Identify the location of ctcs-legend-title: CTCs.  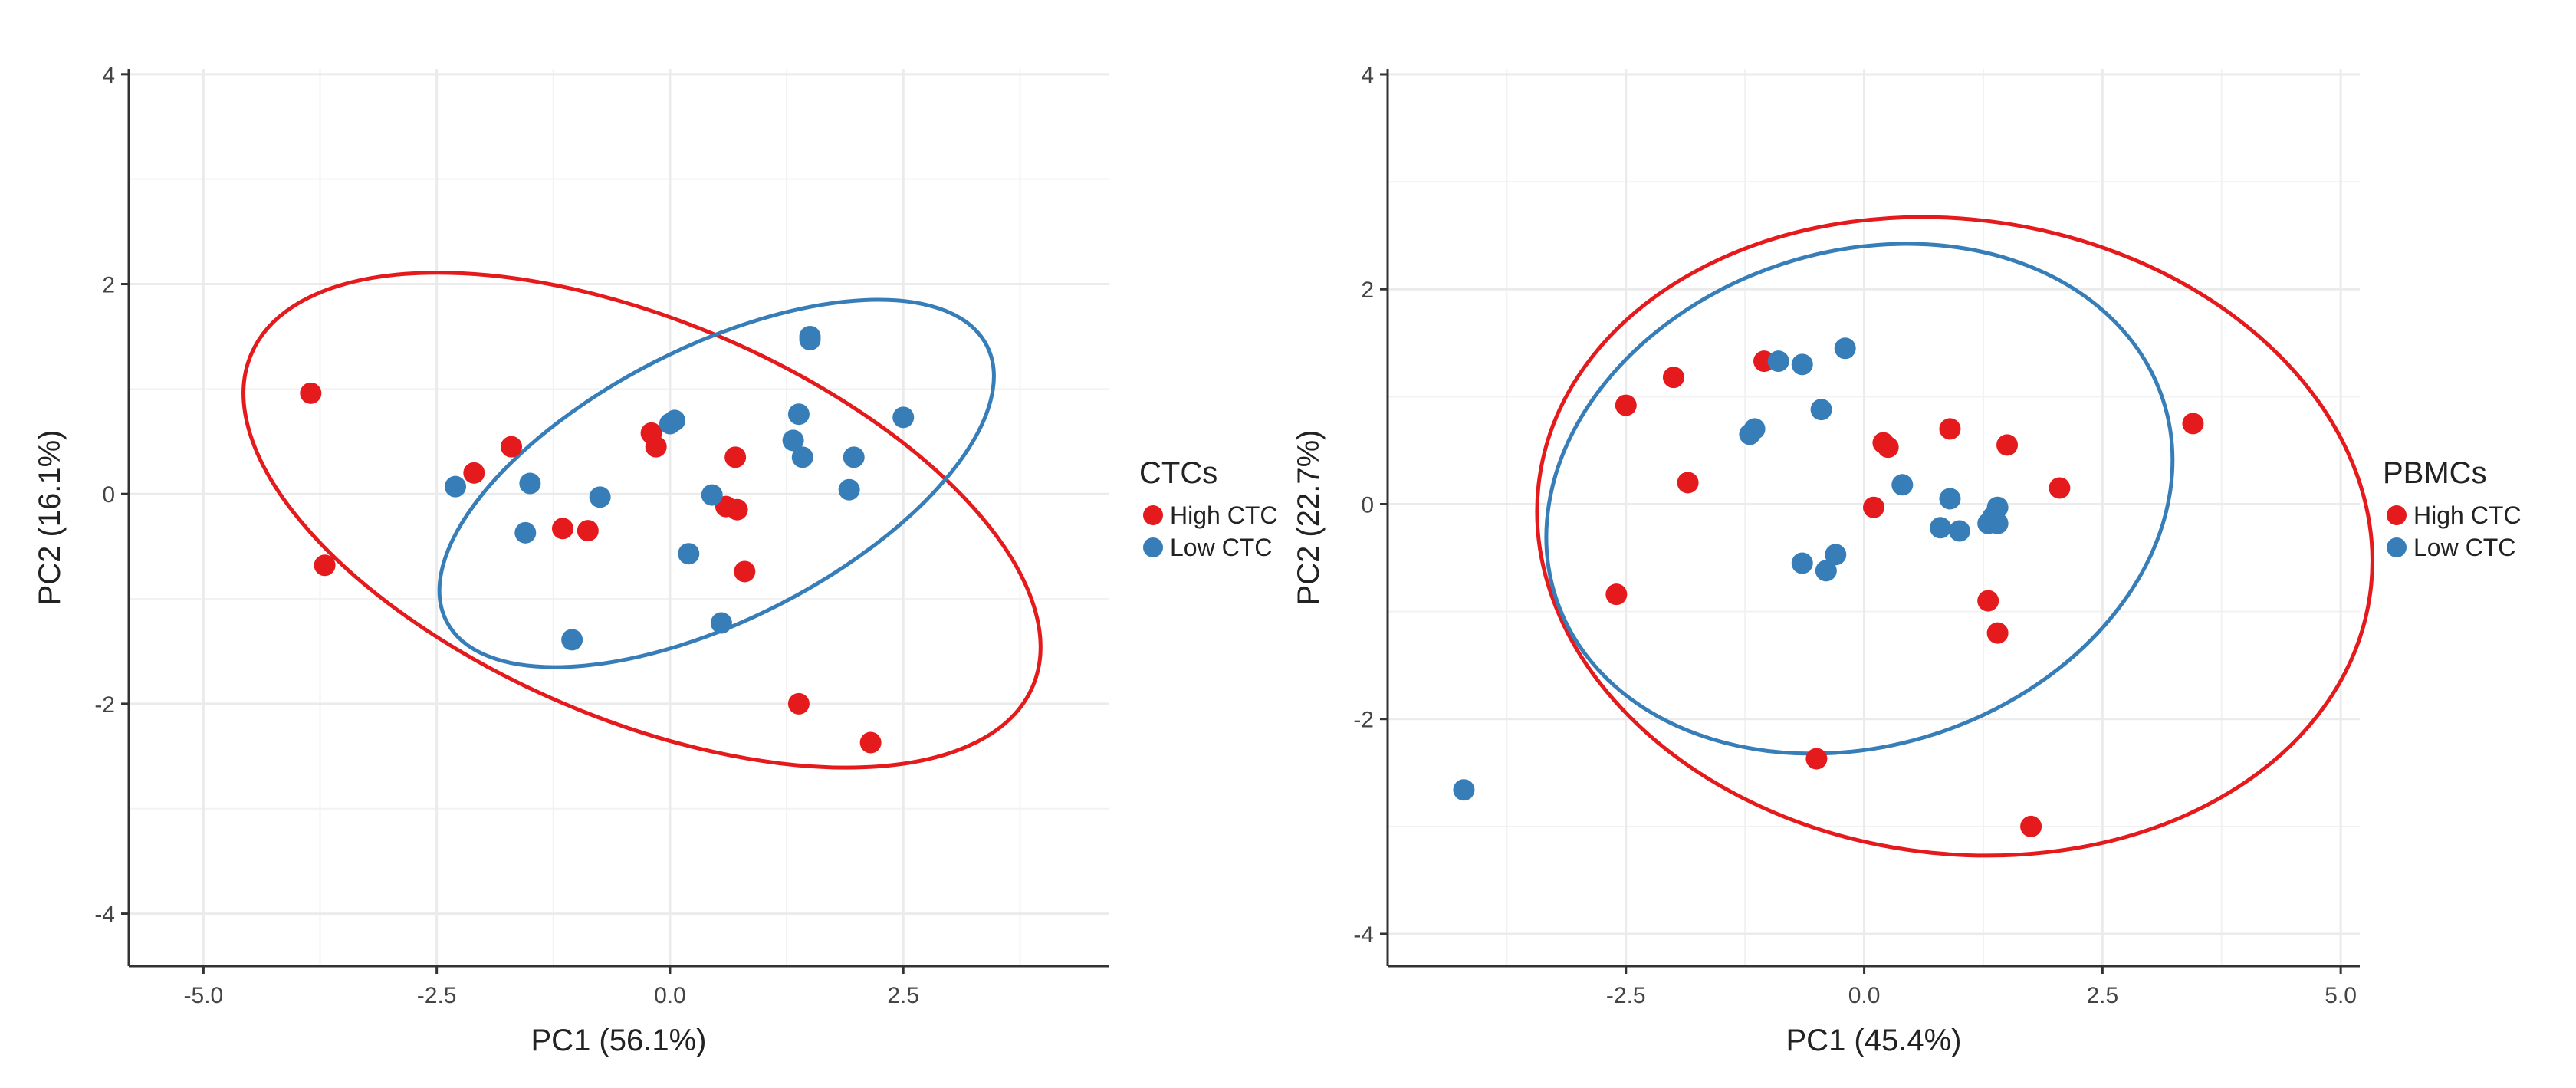
(1178, 473).